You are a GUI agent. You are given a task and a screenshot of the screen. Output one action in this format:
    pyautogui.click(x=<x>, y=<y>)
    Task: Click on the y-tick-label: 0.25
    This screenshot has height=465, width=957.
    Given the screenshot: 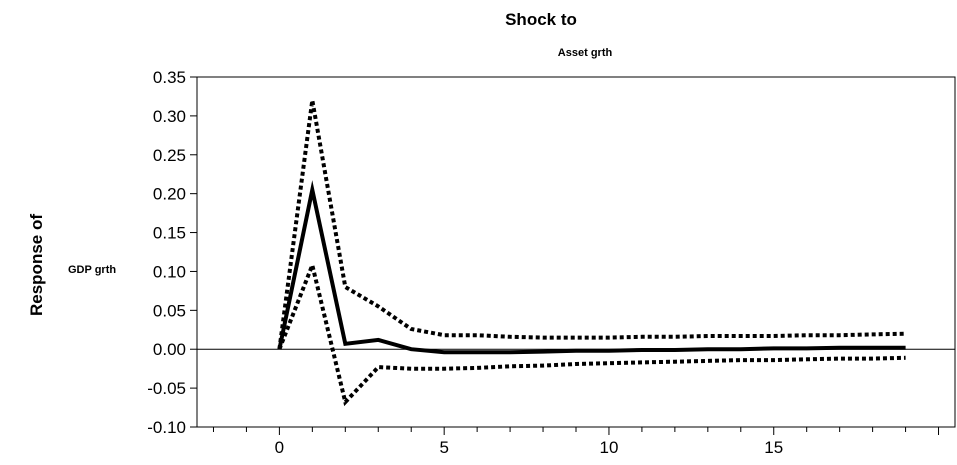 What is the action you would take?
    pyautogui.click(x=169, y=155)
    